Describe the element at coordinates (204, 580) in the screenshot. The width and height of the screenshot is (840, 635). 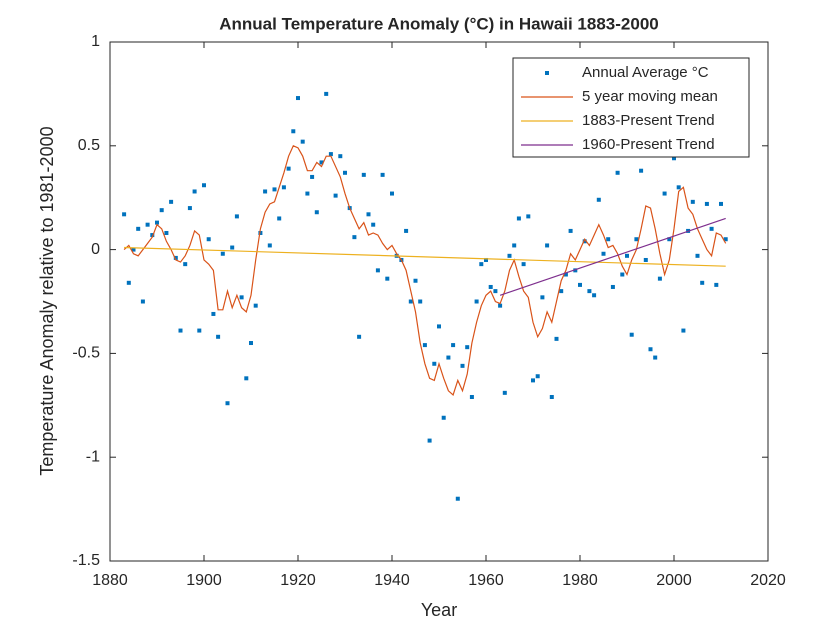
I see `x-tick-label: 1900` at that location.